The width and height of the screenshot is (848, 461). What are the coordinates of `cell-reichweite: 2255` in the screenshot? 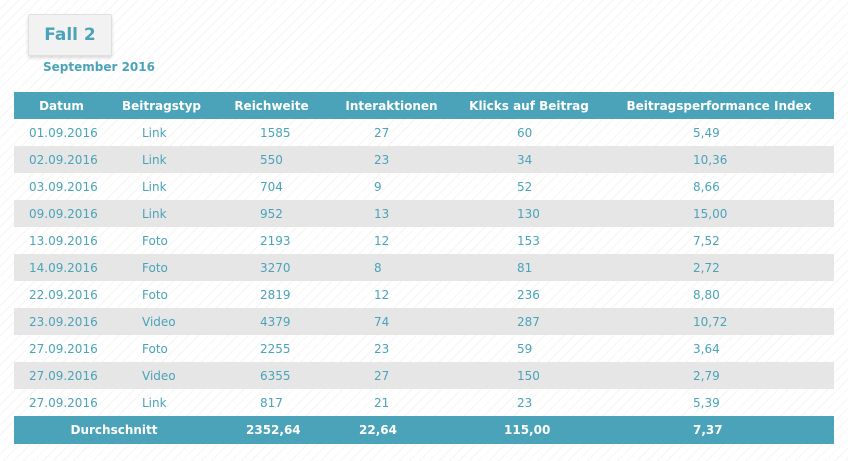 It's located at (275, 348).